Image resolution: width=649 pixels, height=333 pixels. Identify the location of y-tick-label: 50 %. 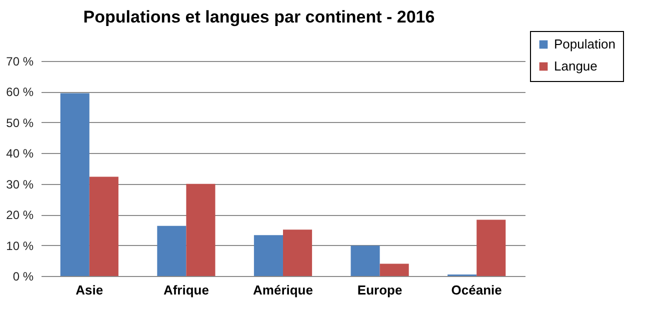
(20, 123).